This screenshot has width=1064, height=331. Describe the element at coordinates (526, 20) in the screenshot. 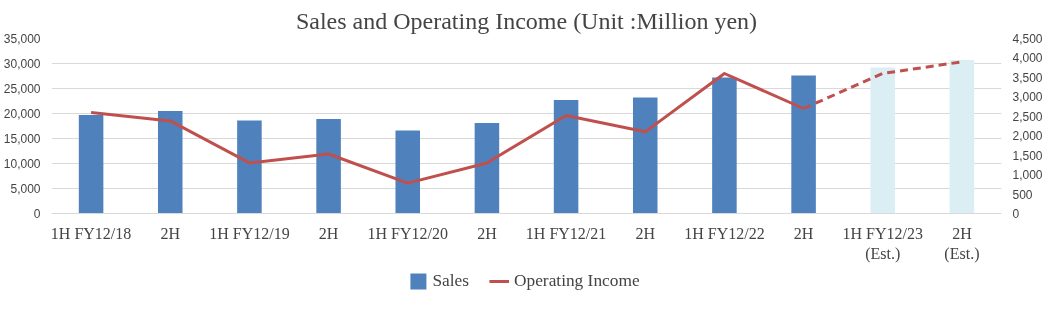

I see `chart-title: Sales and Operating Income (Unit :Million yen)` at that location.